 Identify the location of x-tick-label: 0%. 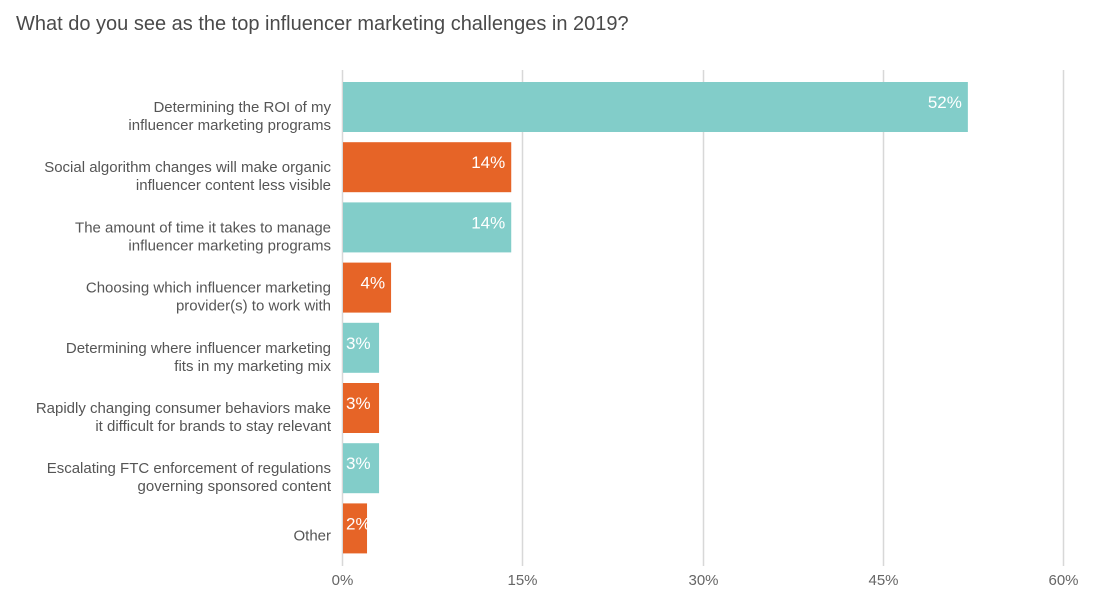
(343, 580).